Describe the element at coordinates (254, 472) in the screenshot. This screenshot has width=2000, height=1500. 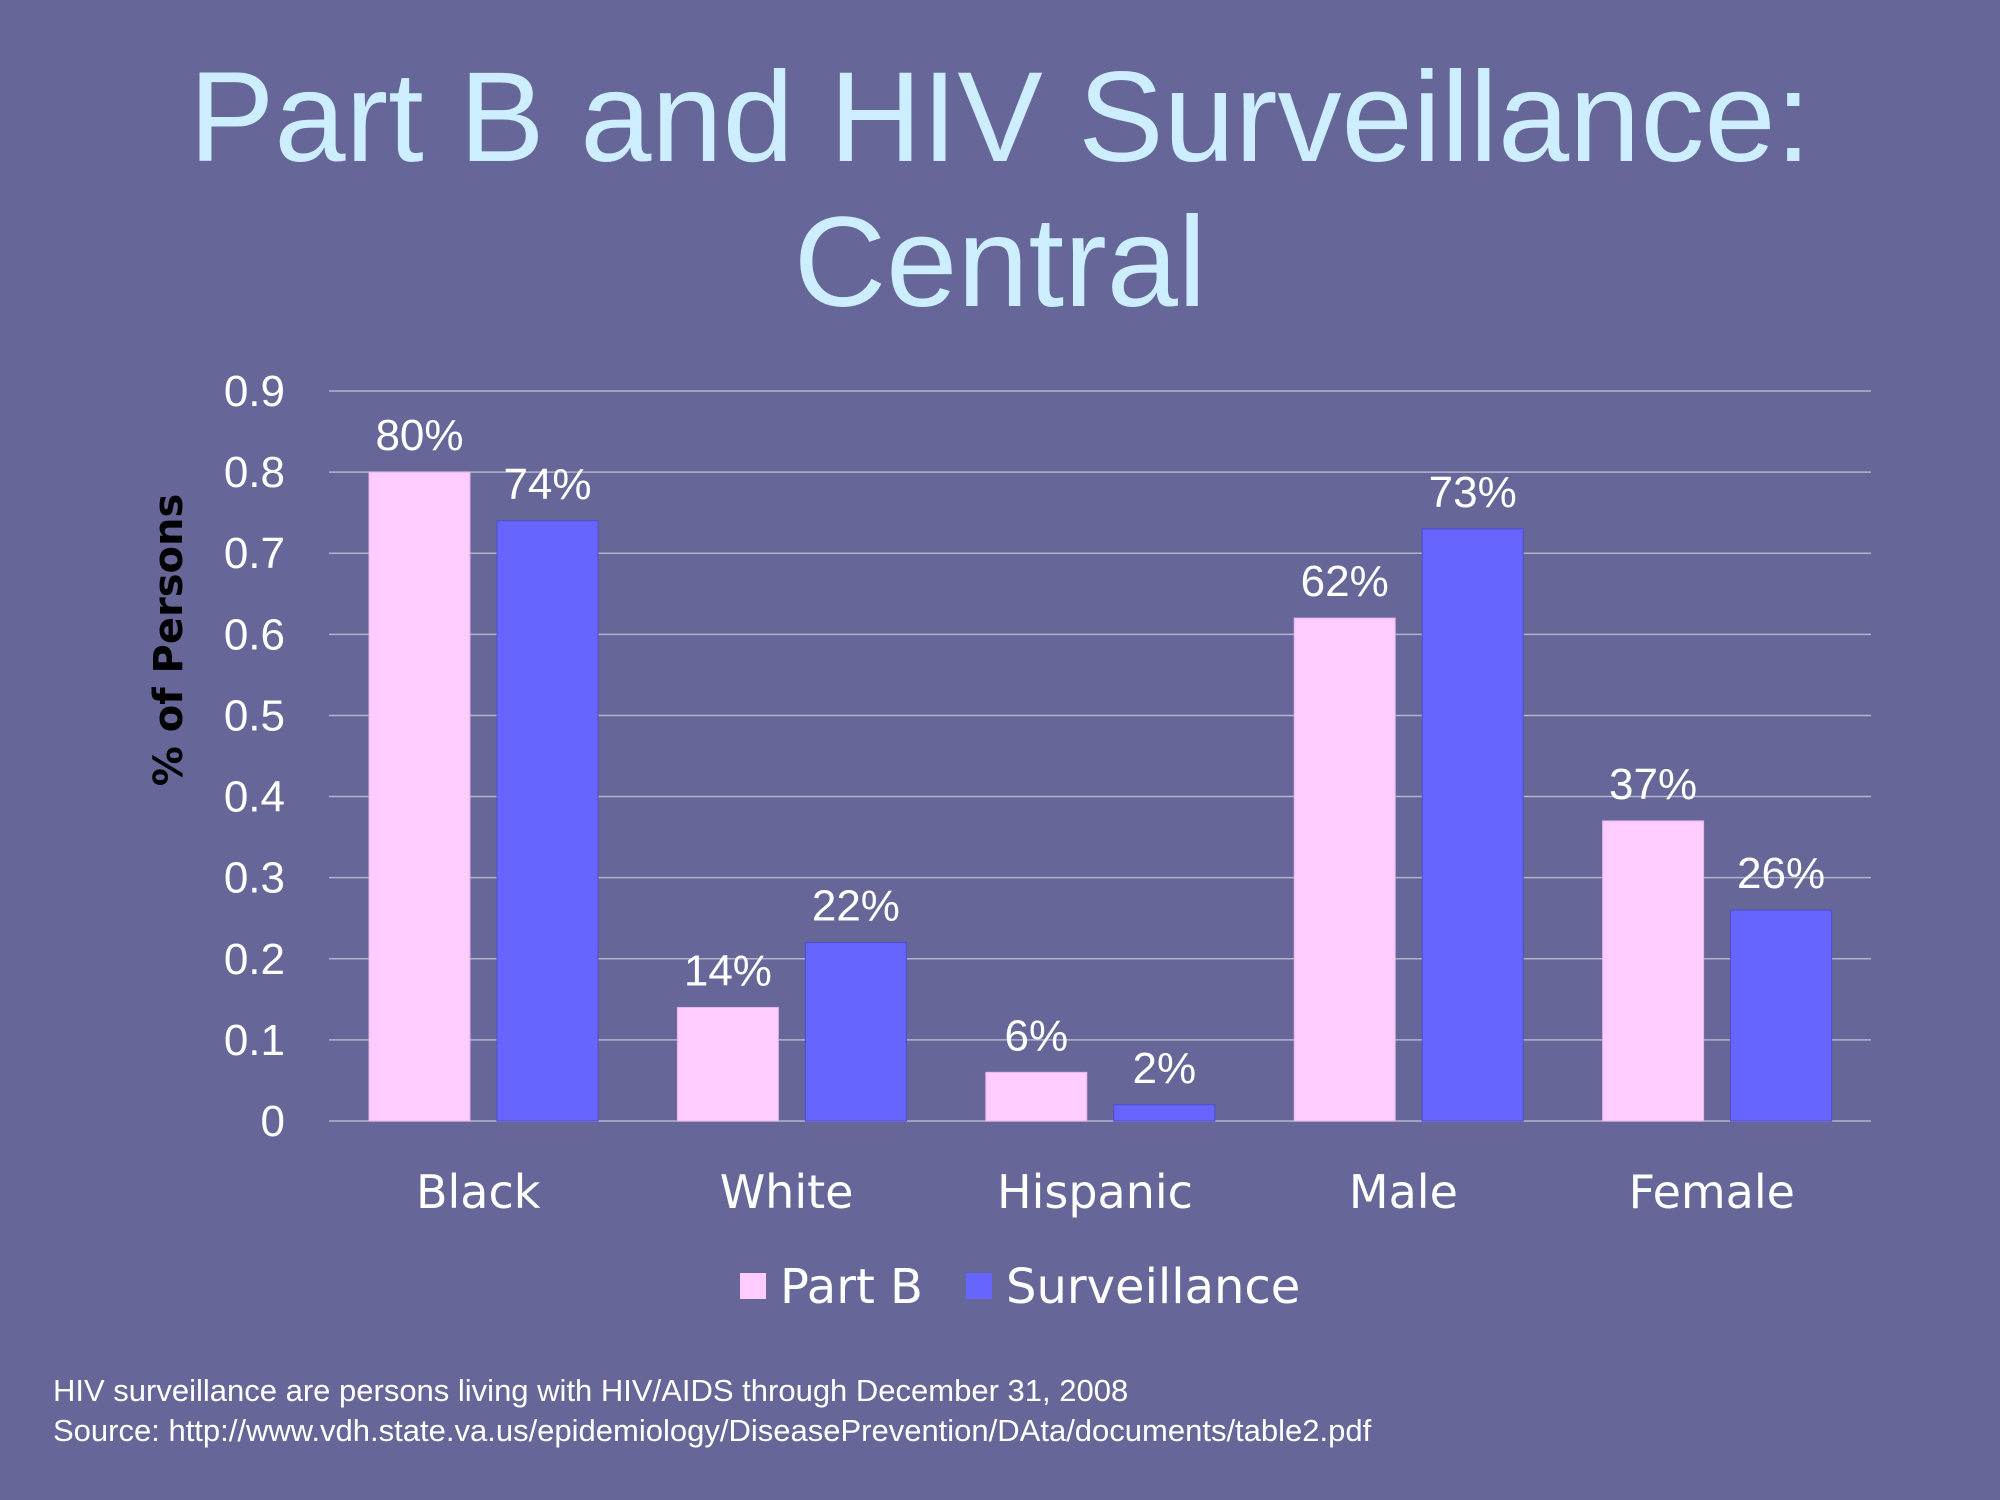
I see `y-tick-label: 0.8` at that location.